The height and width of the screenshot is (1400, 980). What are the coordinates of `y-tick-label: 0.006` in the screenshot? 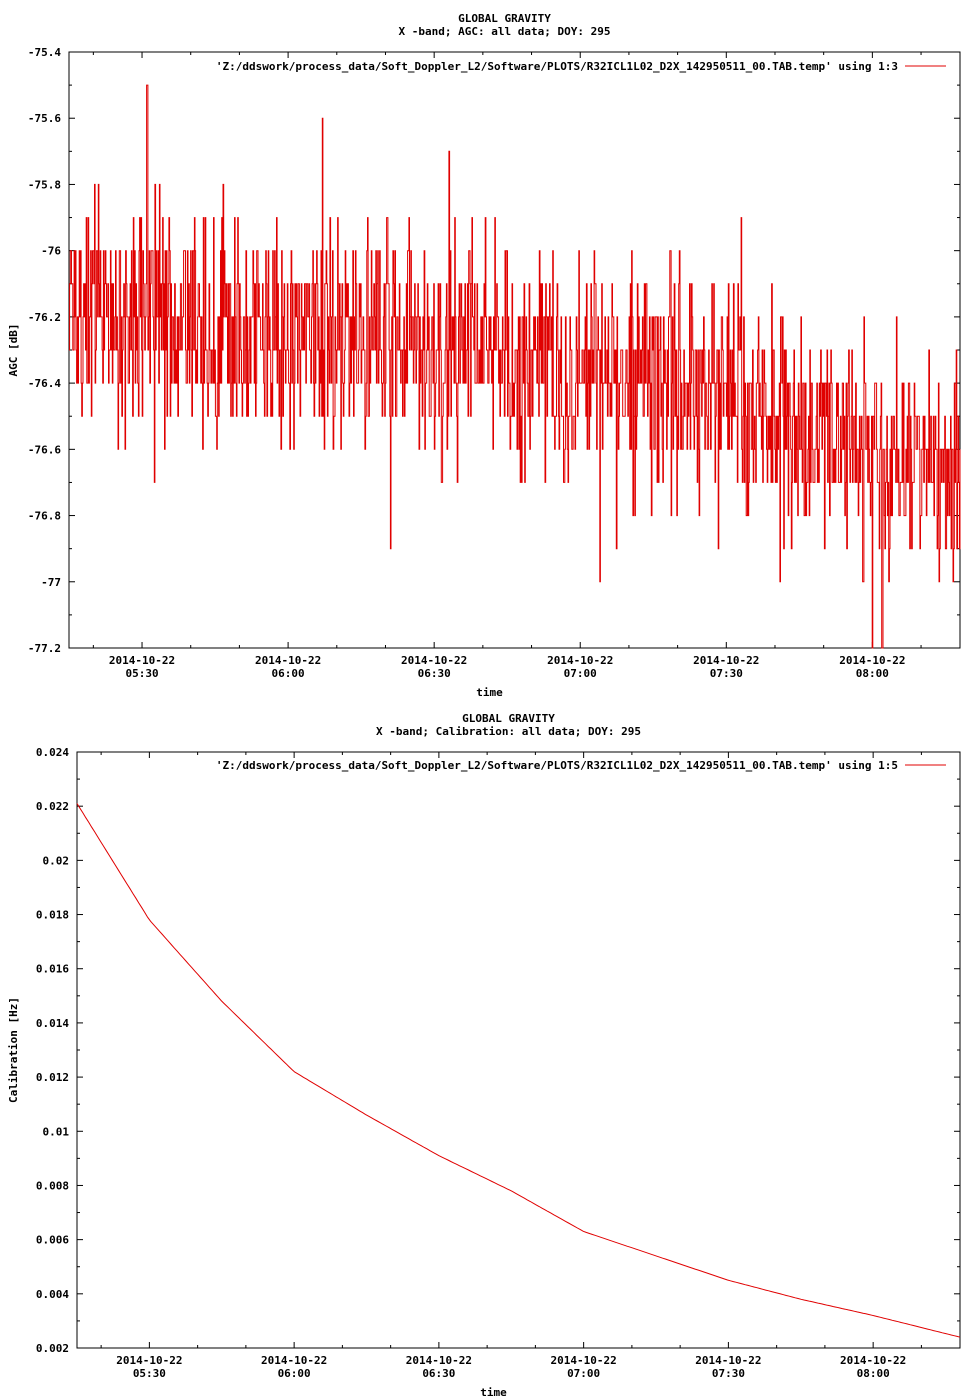 It's located at (52, 1240).